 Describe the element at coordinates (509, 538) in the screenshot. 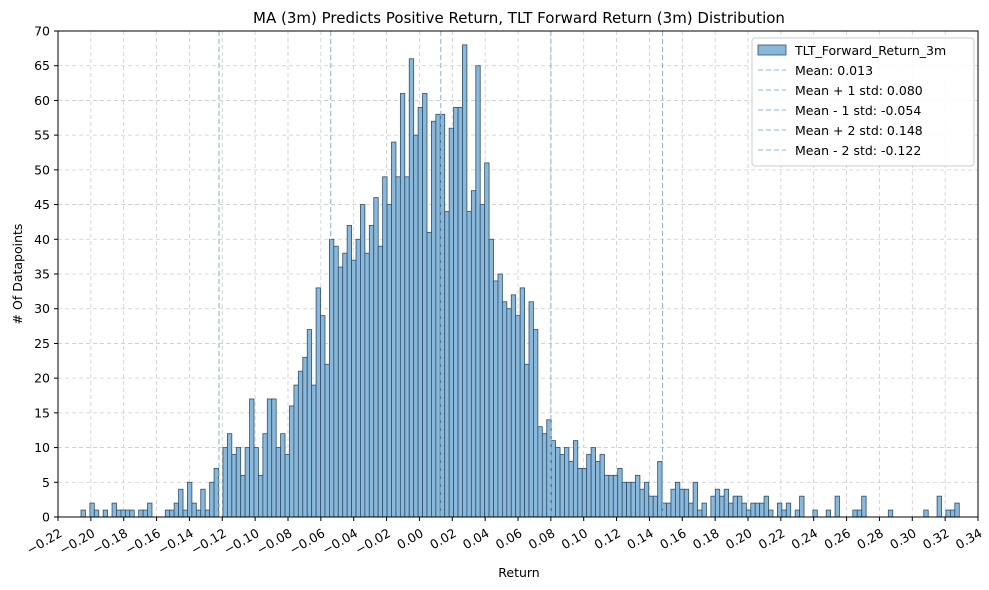

I see `x-tick-label: 0.06` at that location.